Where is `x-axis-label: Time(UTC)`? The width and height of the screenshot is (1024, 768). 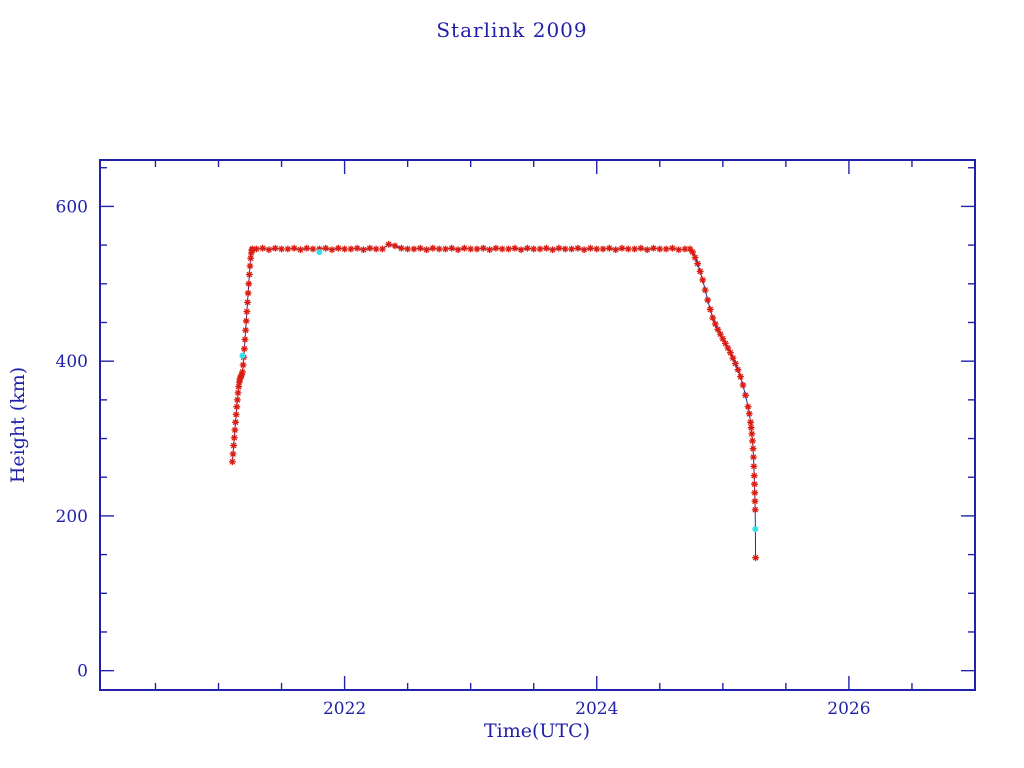
x-axis-label: Time(UTC) is located at coordinates (537, 731).